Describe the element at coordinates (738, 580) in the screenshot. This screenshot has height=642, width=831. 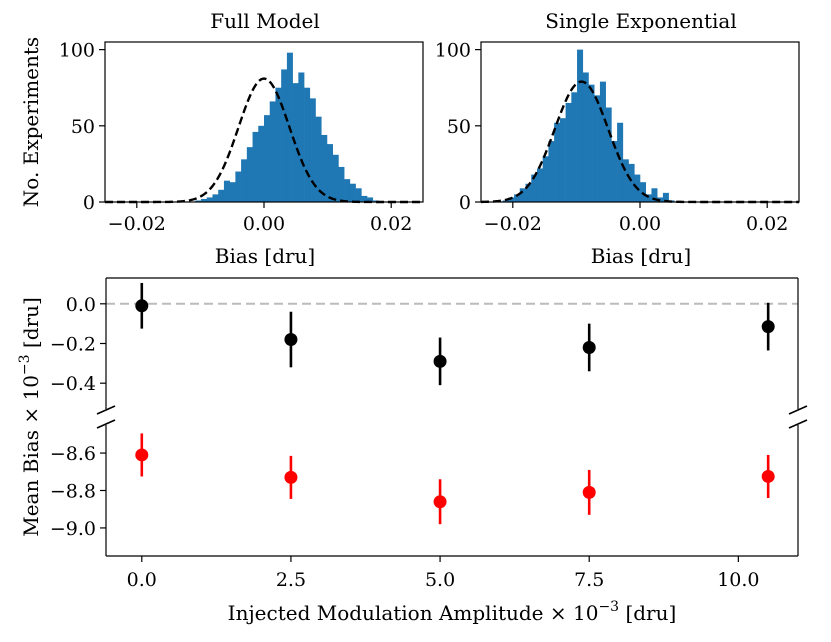
I see `scatter-xtick-label: 10.0` at that location.